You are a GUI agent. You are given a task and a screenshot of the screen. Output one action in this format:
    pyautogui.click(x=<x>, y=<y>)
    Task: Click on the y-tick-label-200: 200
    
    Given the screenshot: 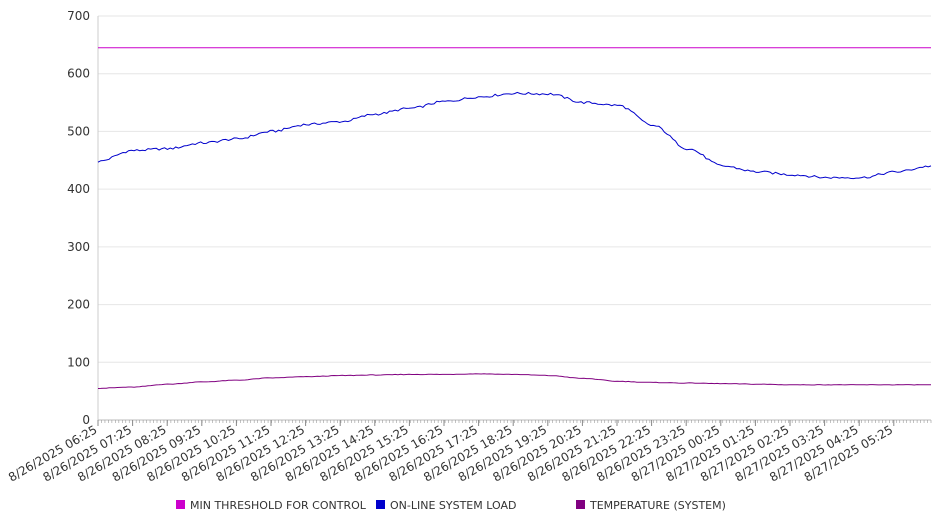 What is the action you would take?
    pyautogui.click(x=78, y=305)
    